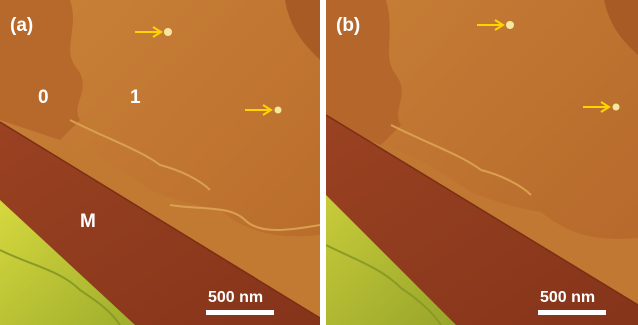  Describe the element at coordinates (88, 221) in the screenshot. I see `region-label-M: M` at that location.